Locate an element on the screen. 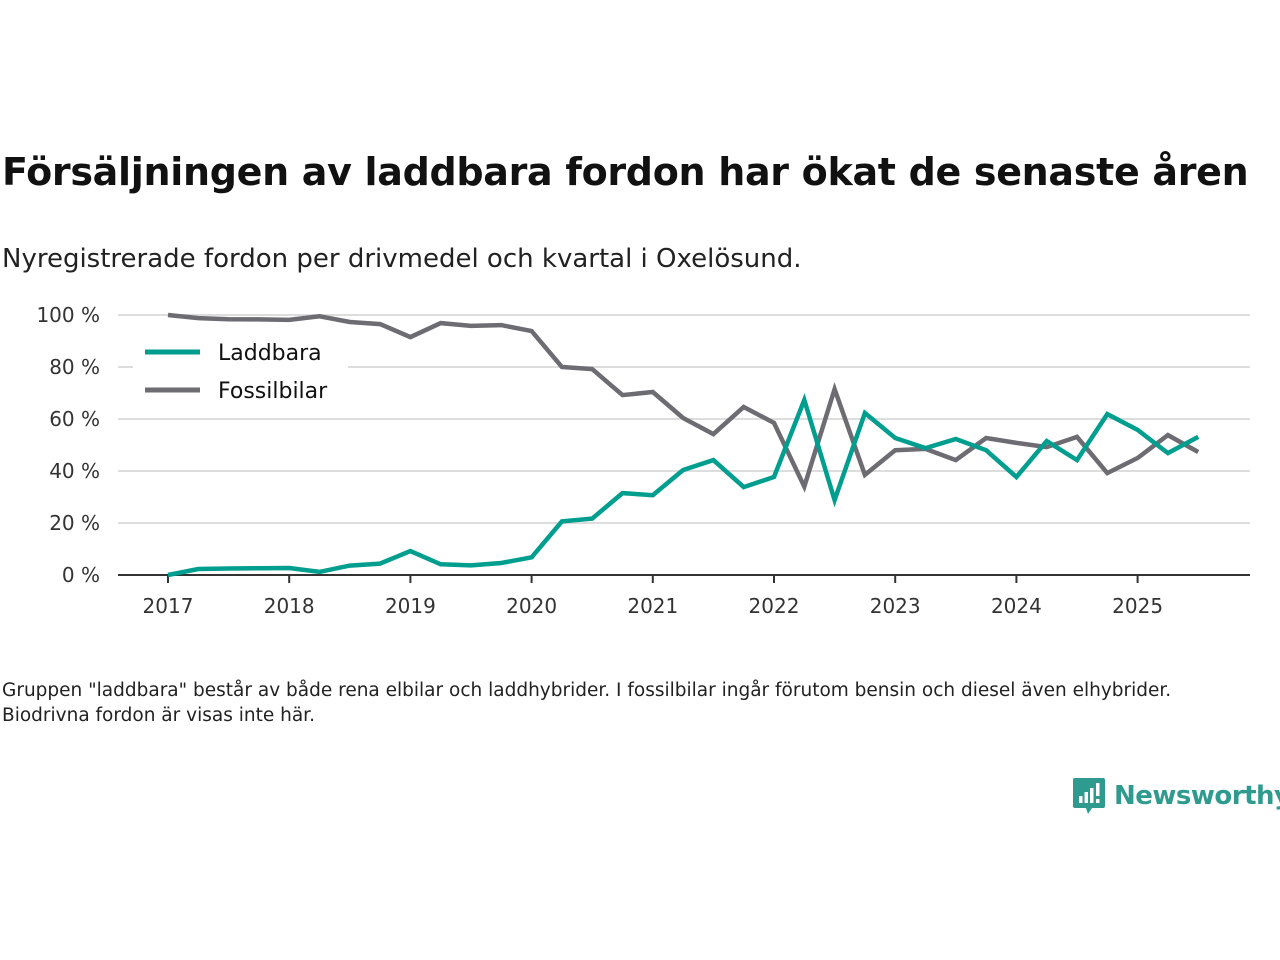 This screenshot has height=960, width=1280. y-tick-label: 80 % is located at coordinates (74, 367).